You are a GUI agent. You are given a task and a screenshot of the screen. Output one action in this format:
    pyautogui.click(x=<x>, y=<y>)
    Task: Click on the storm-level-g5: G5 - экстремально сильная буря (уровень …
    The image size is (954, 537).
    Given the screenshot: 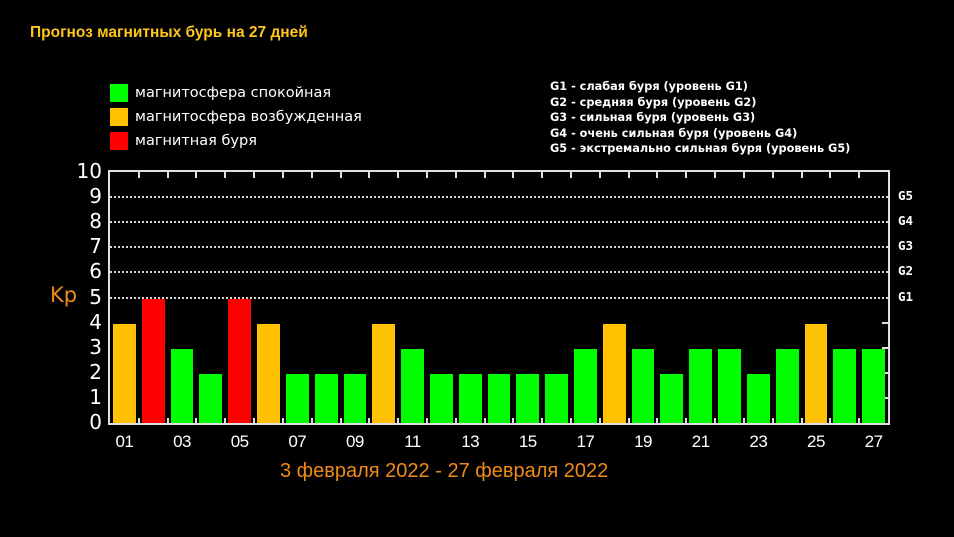 What is the action you would take?
    pyautogui.click(x=700, y=148)
    